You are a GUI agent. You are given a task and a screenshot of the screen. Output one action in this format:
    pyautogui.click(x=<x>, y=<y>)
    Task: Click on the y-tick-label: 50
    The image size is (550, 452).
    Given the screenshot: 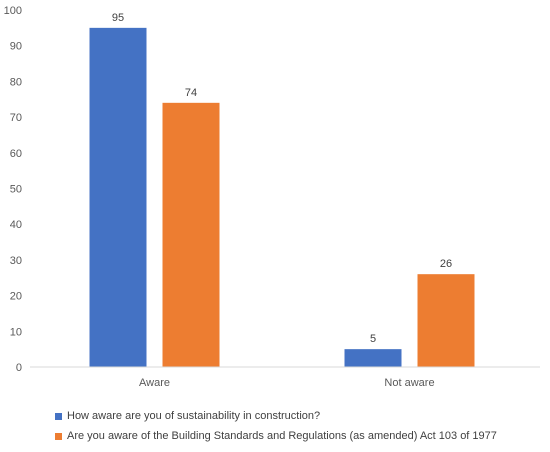 What is the action you would take?
    pyautogui.click(x=16, y=190)
    